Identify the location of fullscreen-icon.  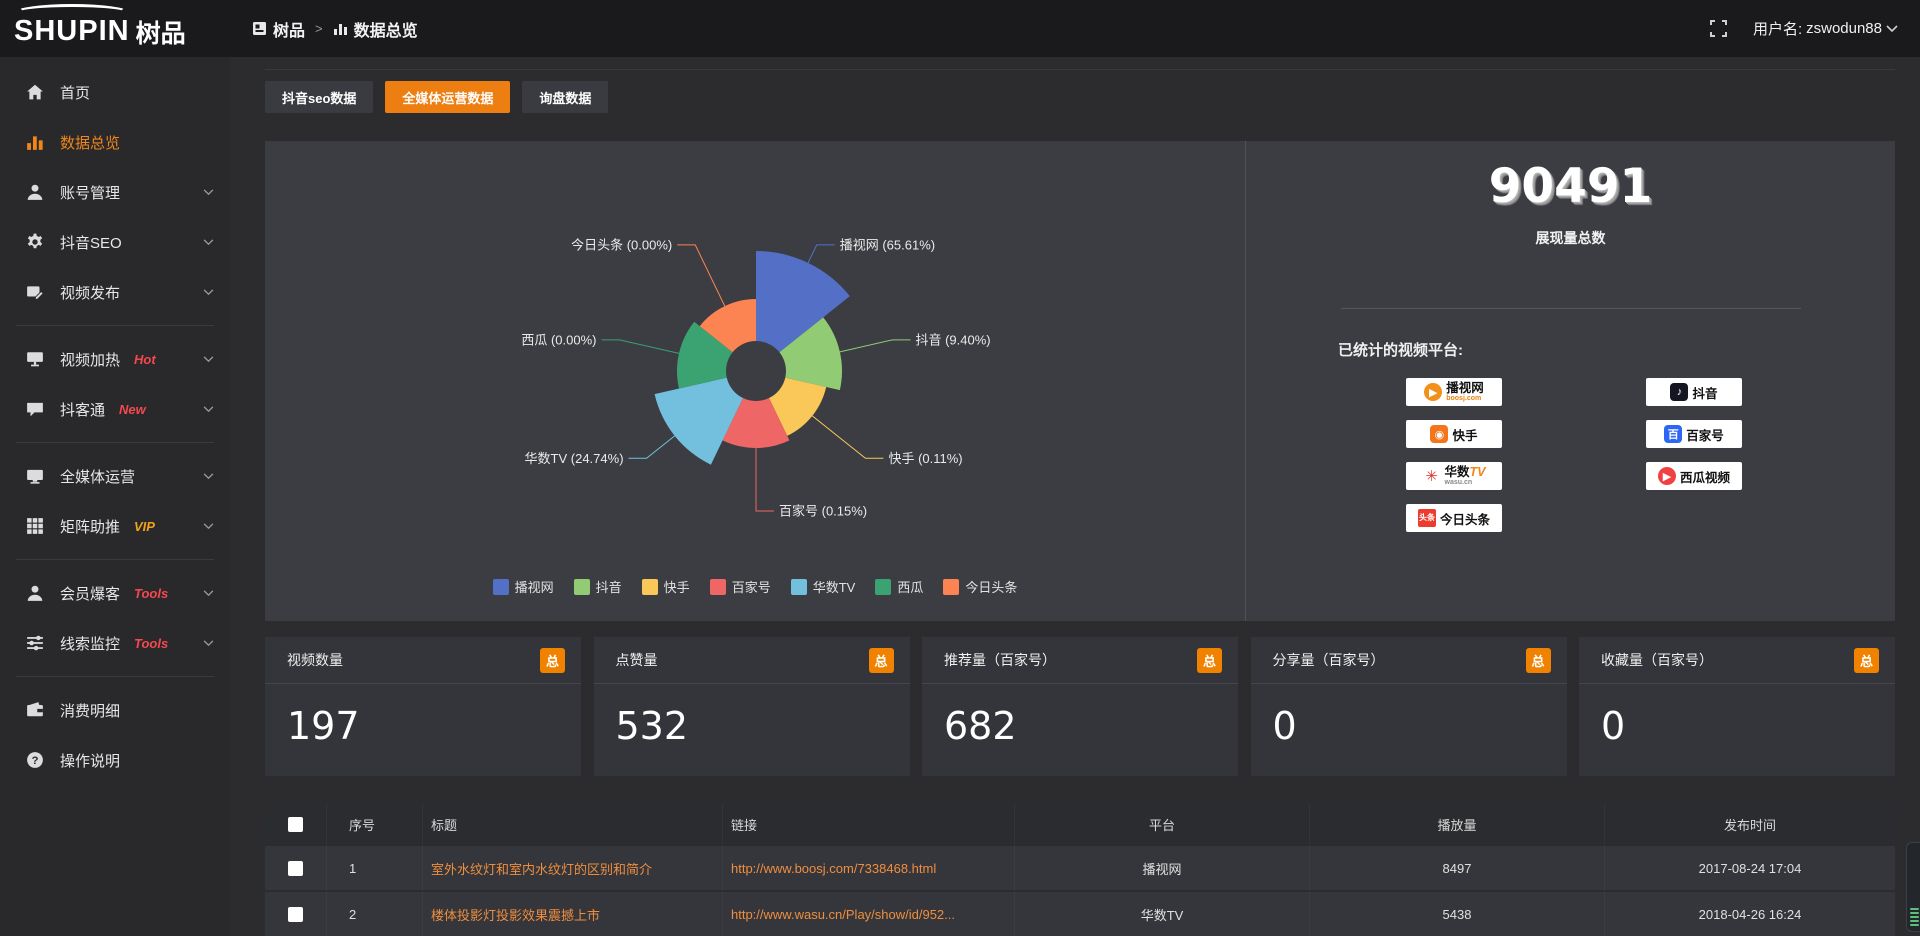
(1718, 28).